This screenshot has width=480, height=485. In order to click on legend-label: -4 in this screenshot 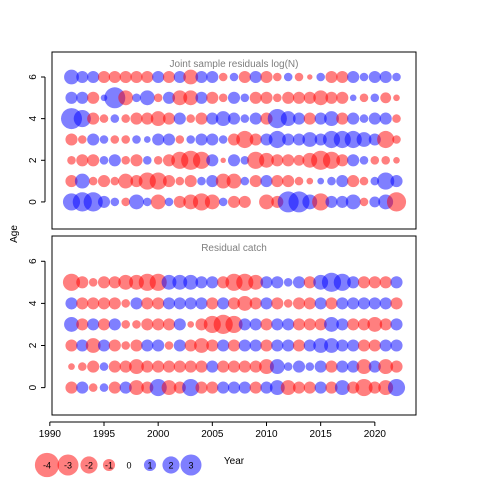, I will do `click(47, 466)`.